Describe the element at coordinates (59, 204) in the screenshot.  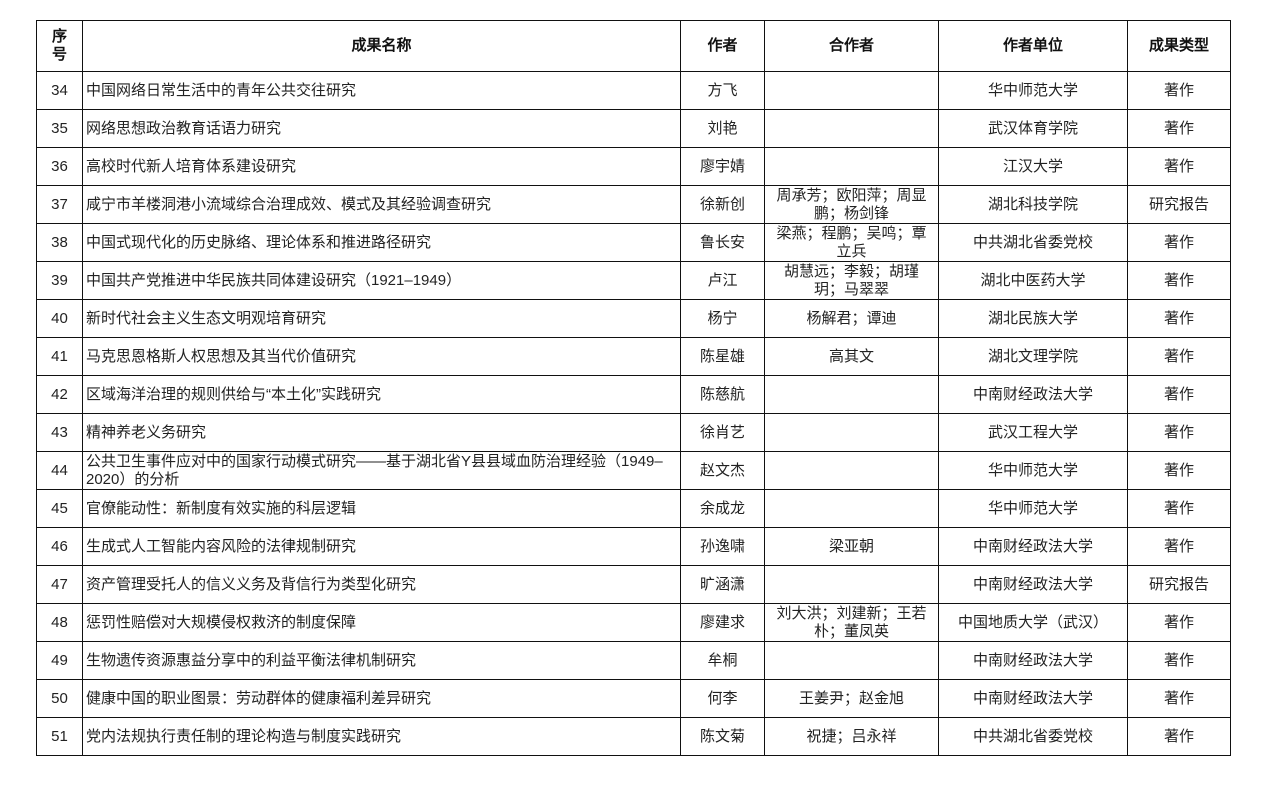
I see `row-number: 37` at that location.